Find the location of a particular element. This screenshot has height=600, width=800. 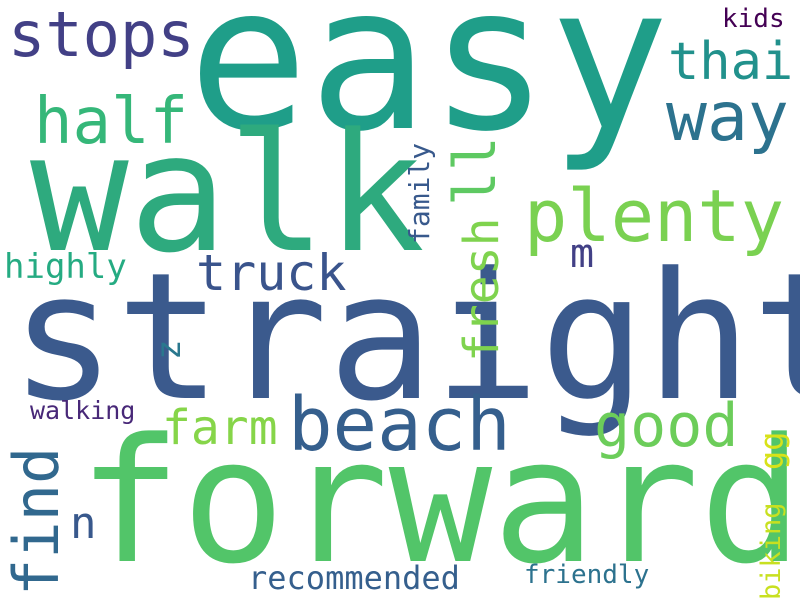

word-recommended: recommended is located at coordinates (354, 578).